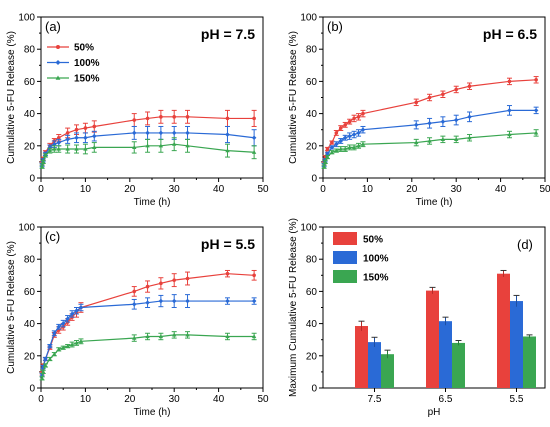 This screenshot has height=427, width=550. What do you see at coordinates (510, 34) in the screenshot?
I see `panel-title: pH = 6.5` at bounding box center [510, 34].